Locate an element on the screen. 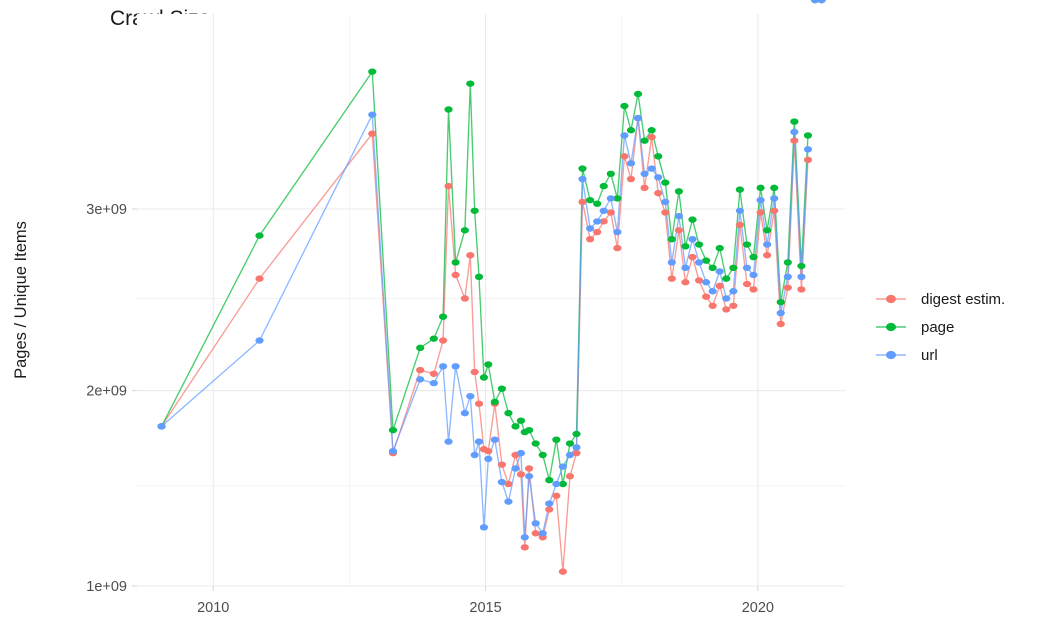 Image resolution: width=1059 pixels, height=639 pixels. y-axis-title: Pages / Unique Items is located at coordinates (21, 300).